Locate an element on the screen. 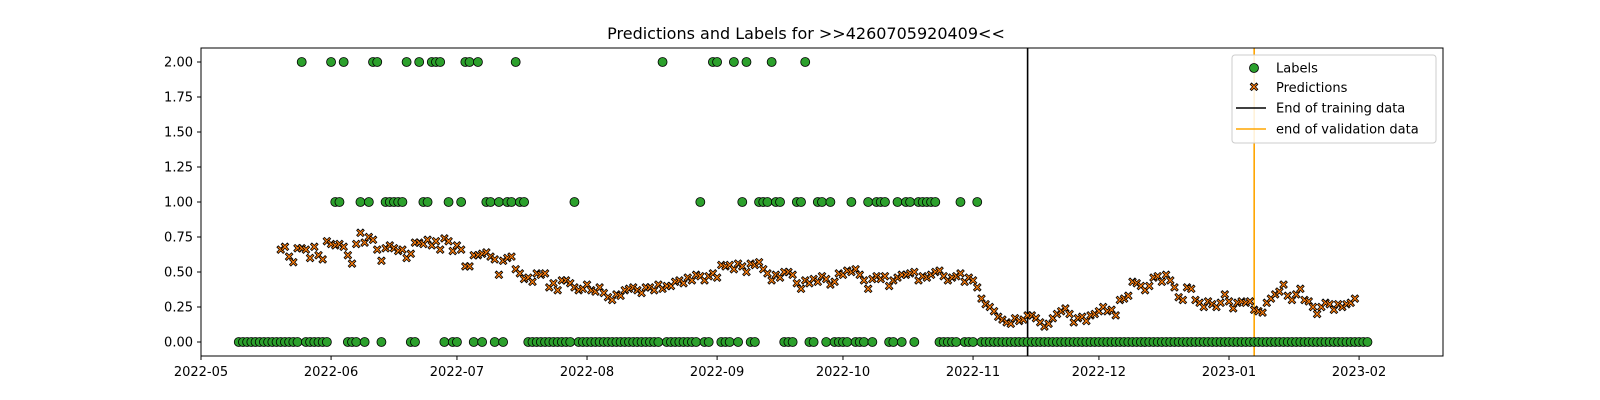  x-tick-label: 2023-02 is located at coordinates (1359, 372).